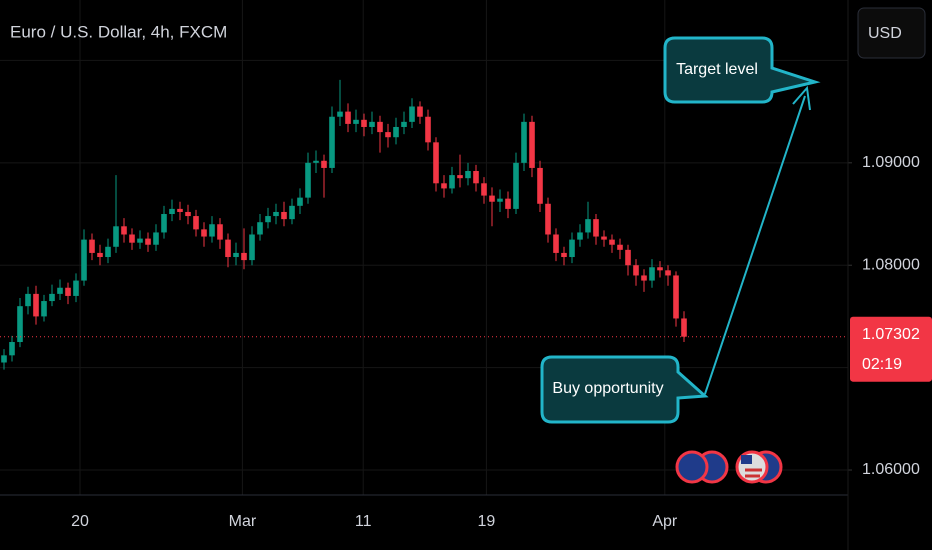  I want to click on x-tick-label: 20, so click(80, 521).